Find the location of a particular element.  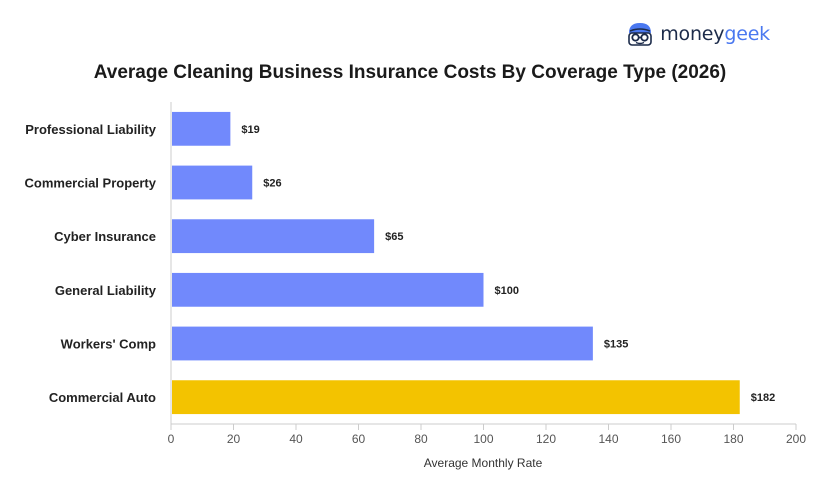

x-tick-label: 200 is located at coordinates (796, 439).